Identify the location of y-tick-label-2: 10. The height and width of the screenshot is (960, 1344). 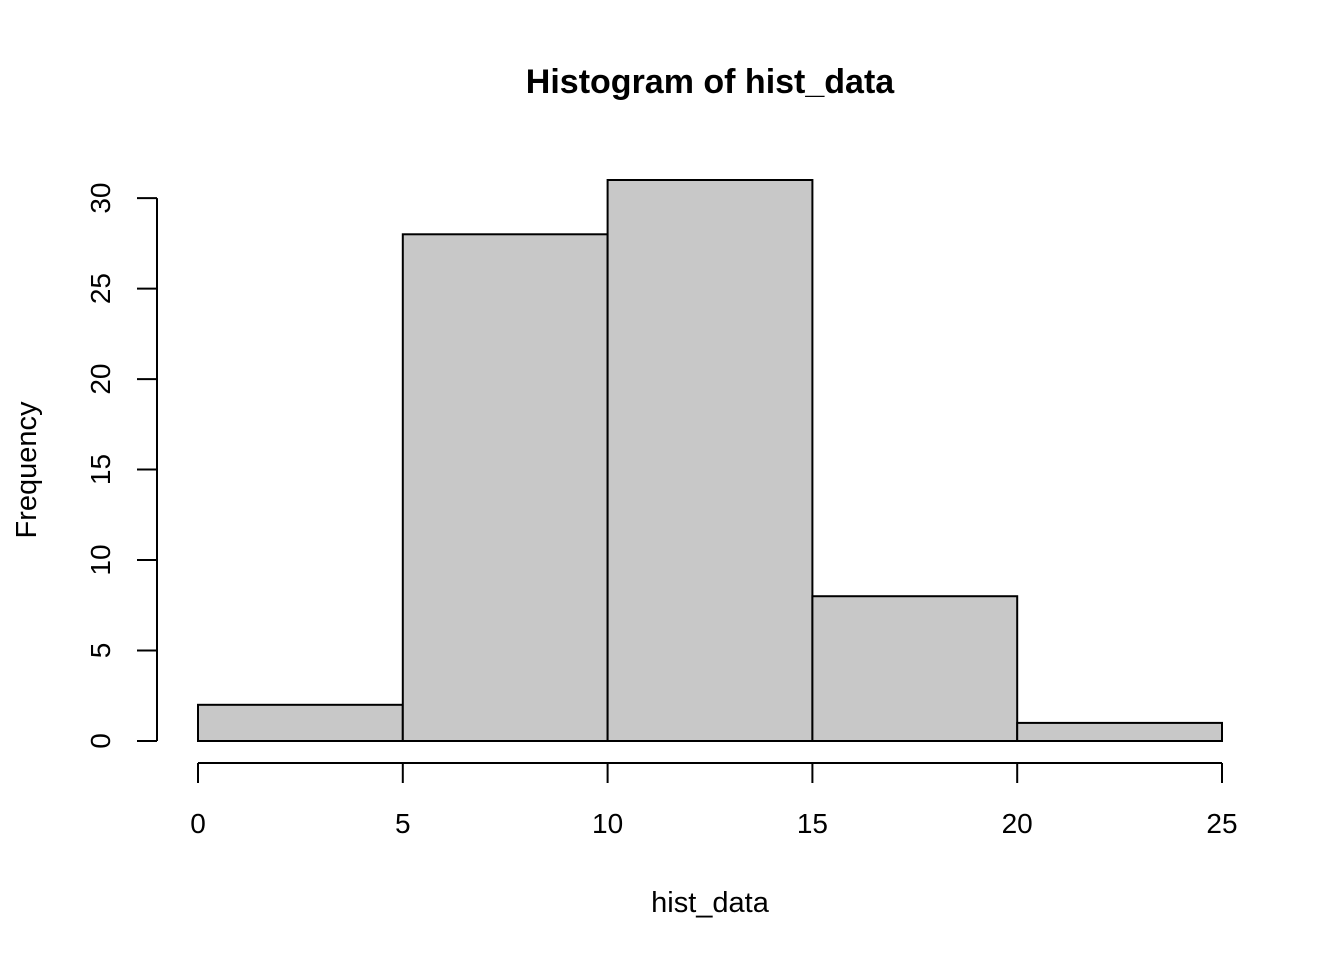
(100, 559).